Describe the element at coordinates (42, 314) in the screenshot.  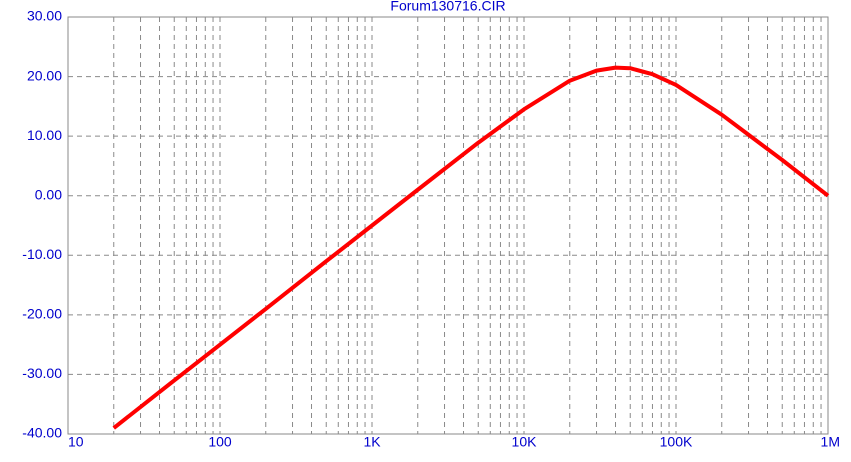
I see `y-tick-label: -20.00` at that location.